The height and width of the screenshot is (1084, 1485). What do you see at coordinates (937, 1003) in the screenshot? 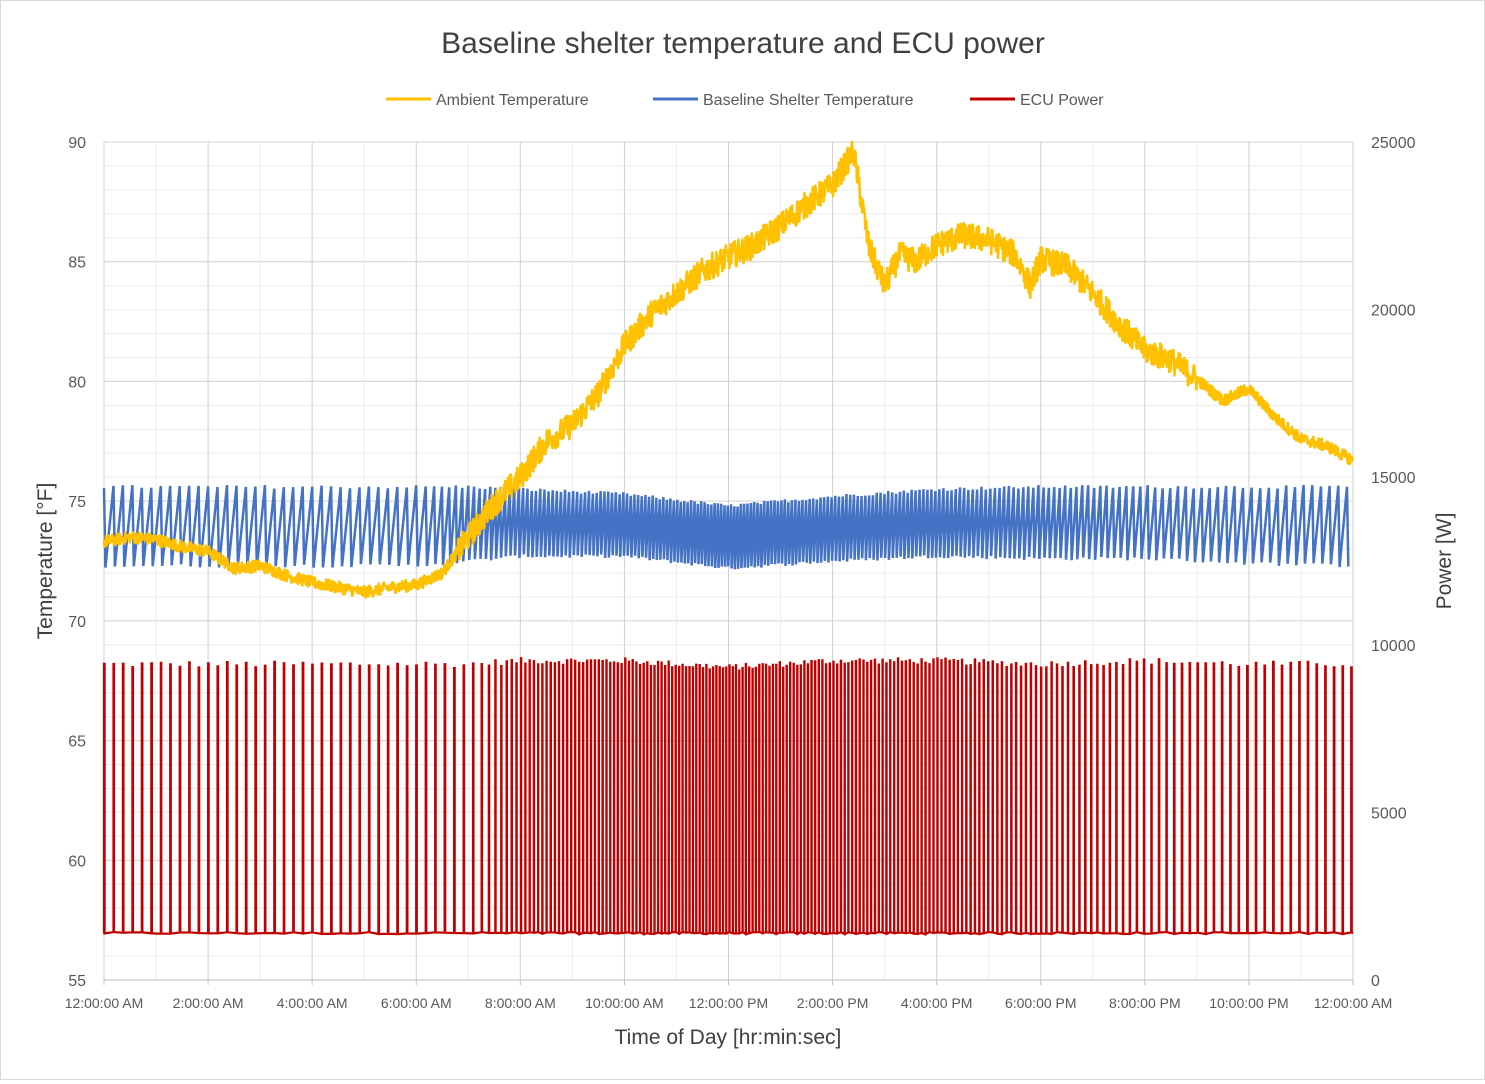
I see `x-tick-label: 4:00:00 PM` at bounding box center [937, 1003].